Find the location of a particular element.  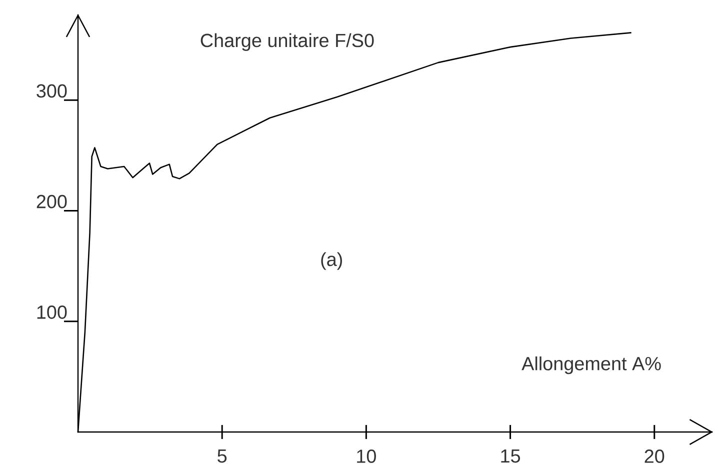

y-tick-label: 200 is located at coordinates (51, 201).